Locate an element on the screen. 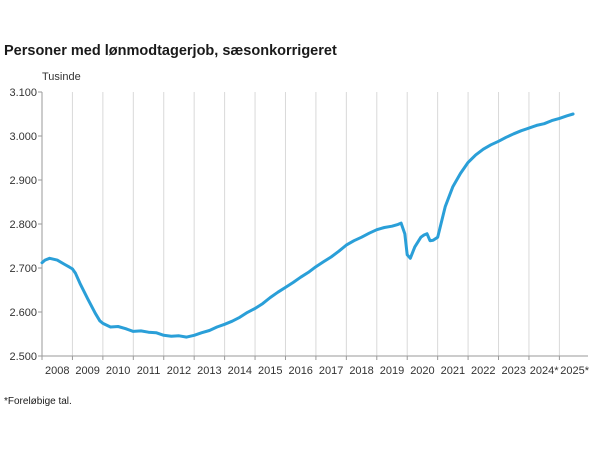 The image size is (600, 450). x-tick-label: 2022 is located at coordinates (483, 371).